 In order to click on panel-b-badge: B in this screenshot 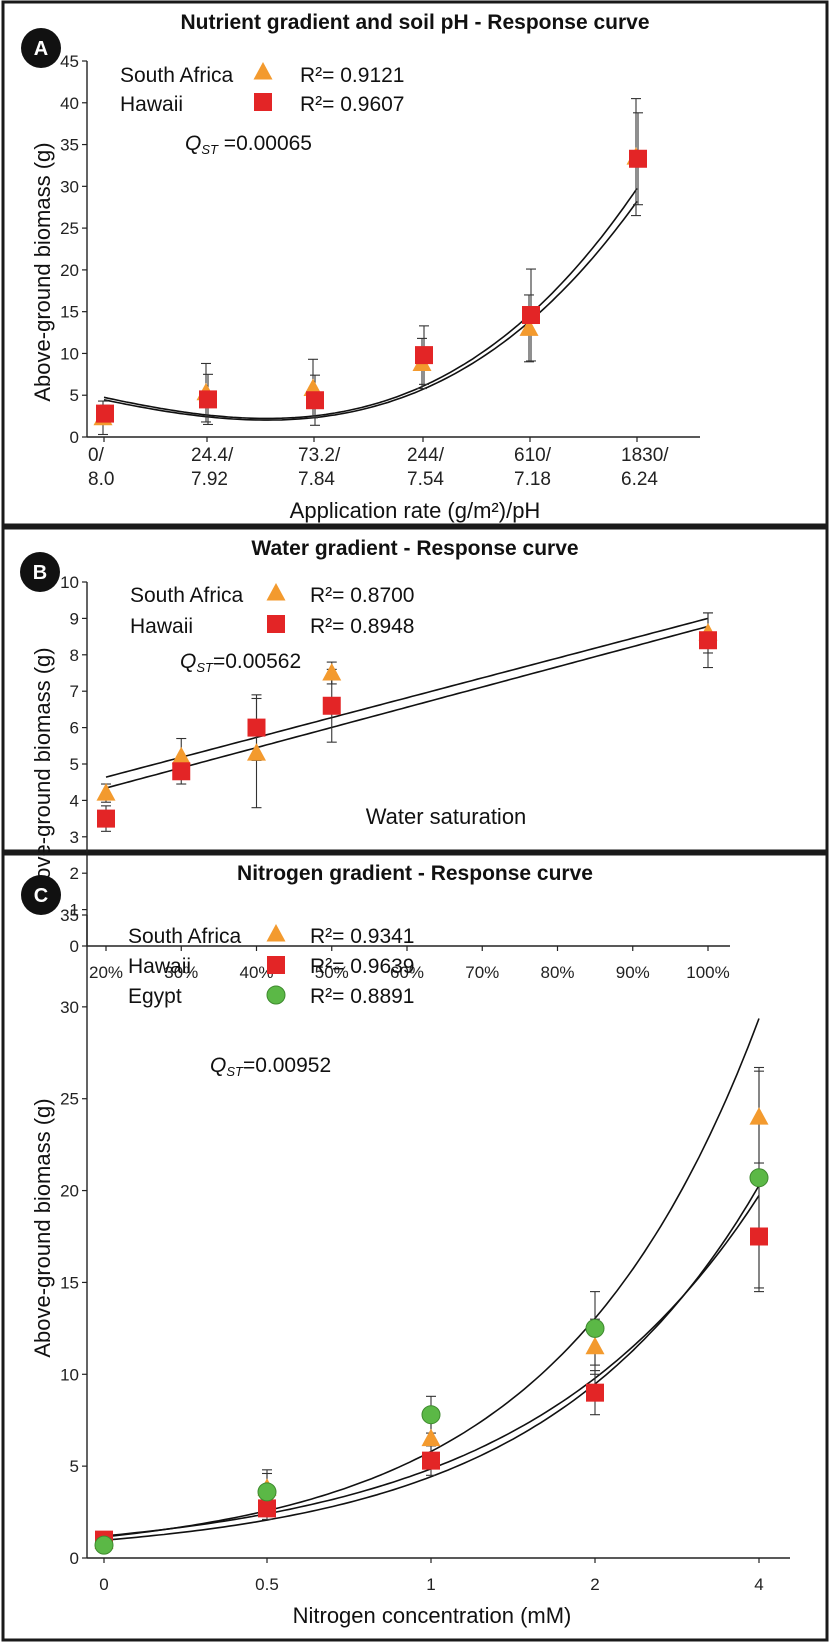, I will do `click(40, 572)`.